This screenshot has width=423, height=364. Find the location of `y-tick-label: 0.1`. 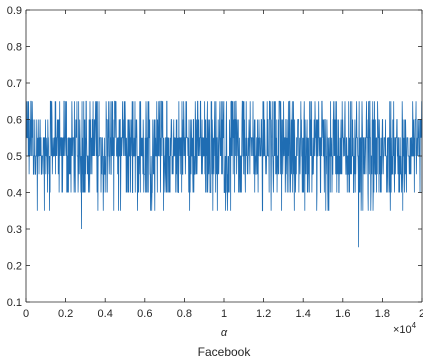

y-tick-label: 0.1 is located at coordinates (14, 303).